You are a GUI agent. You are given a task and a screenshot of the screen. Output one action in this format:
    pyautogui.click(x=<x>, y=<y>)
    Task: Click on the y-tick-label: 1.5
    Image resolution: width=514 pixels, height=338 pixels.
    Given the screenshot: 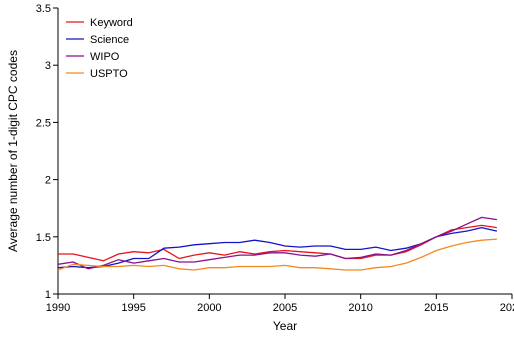 What is the action you would take?
    pyautogui.click(x=43, y=238)
    